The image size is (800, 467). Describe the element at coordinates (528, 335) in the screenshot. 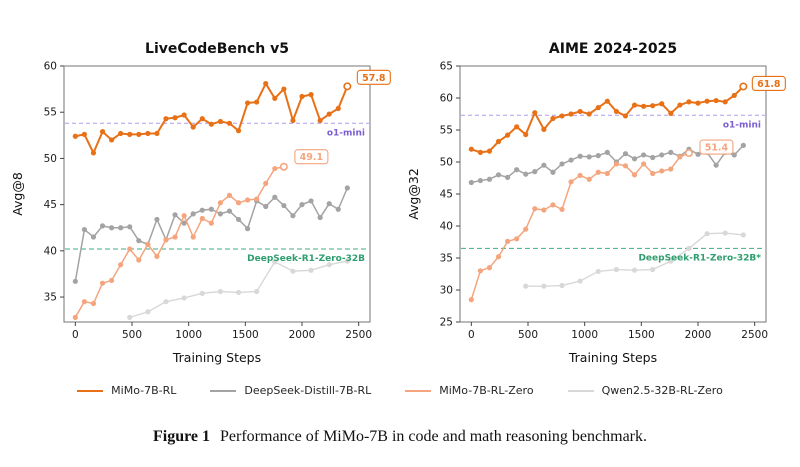

I see `x-tick-label: 500` at that location.